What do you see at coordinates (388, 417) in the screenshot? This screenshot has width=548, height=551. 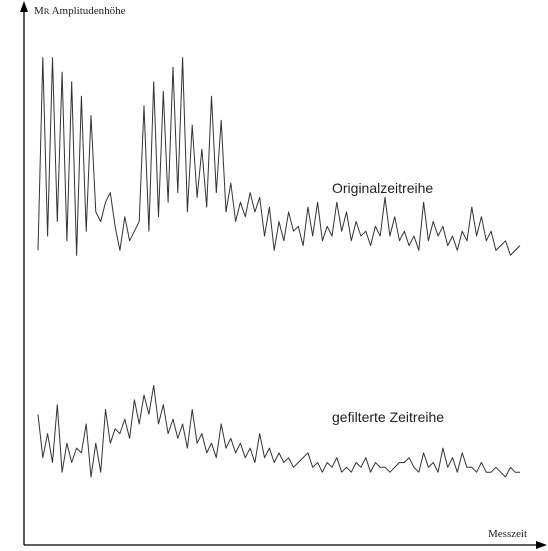 I see `series-label-filtered: gefilterte Zeitreihe` at bounding box center [388, 417].